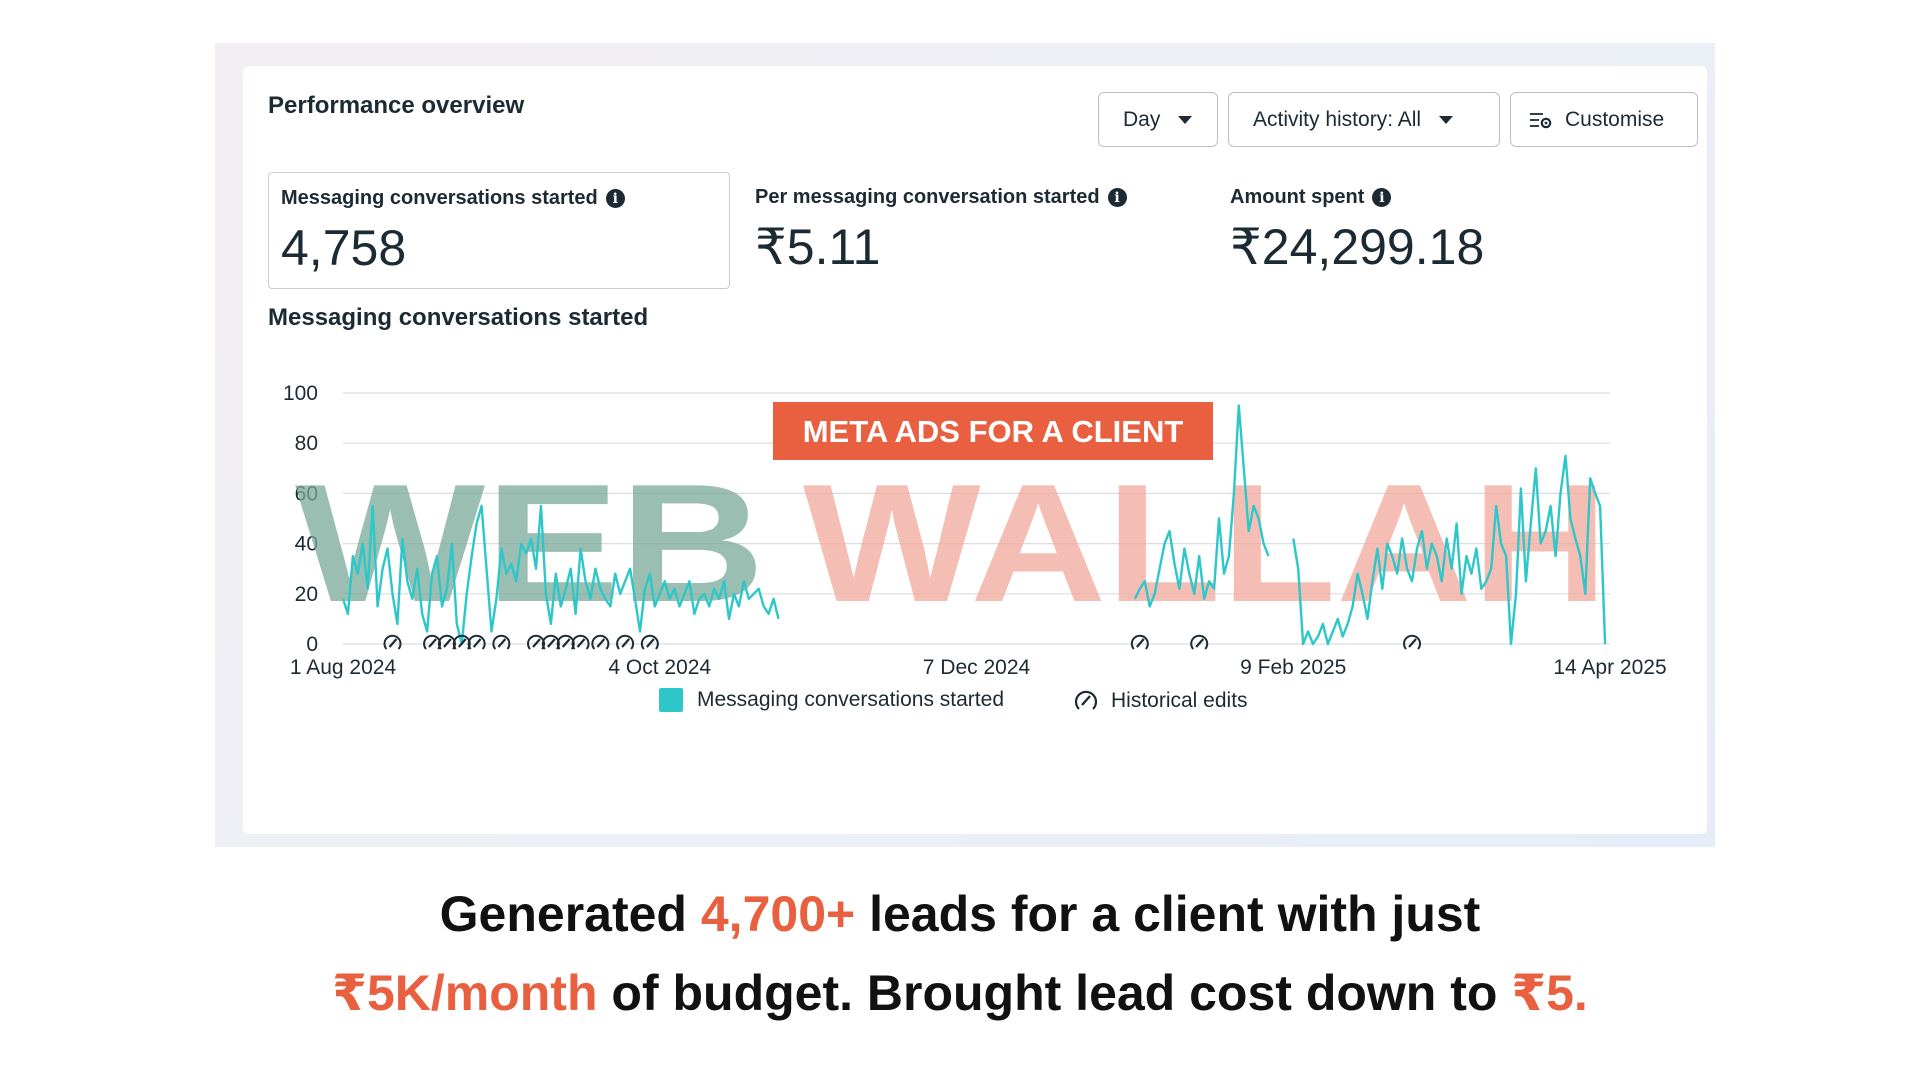  What do you see at coordinates (1297, 197) in the screenshot?
I see `metric-label: Amount spent` at bounding box center [1297, 197].